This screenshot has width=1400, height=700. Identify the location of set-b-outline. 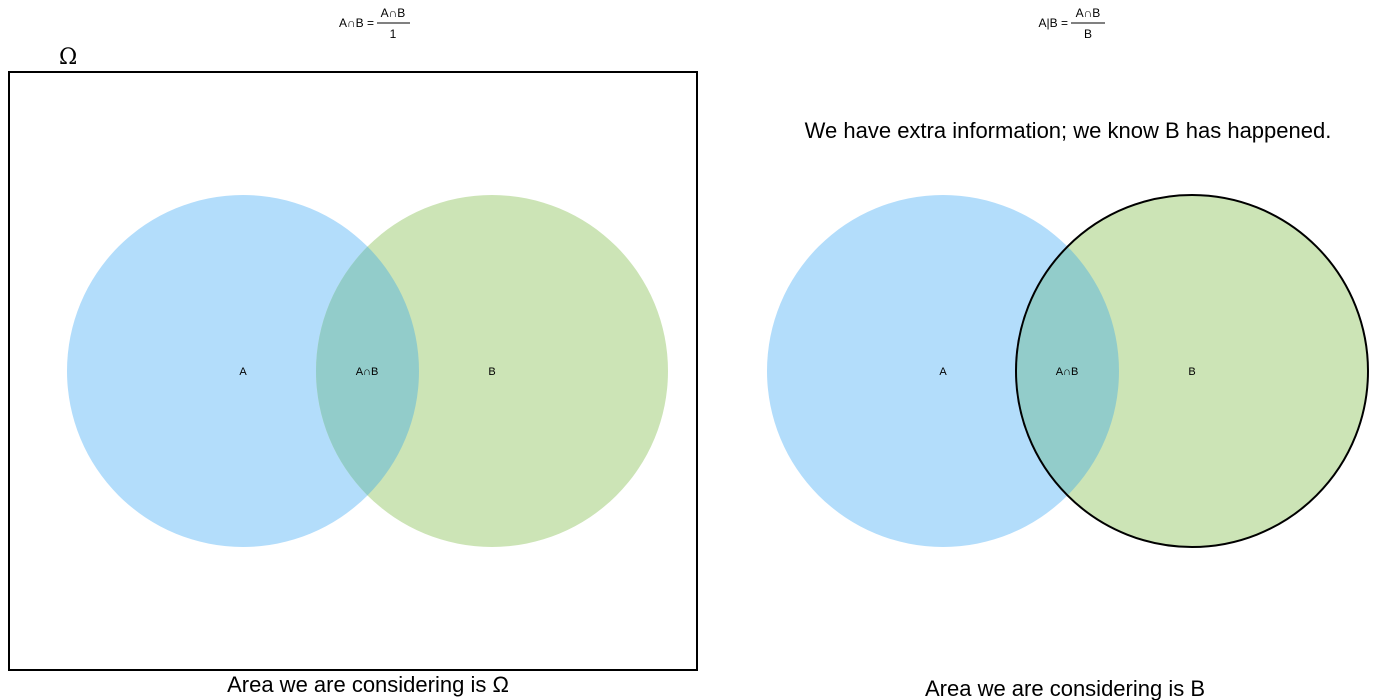
(1192, 371).